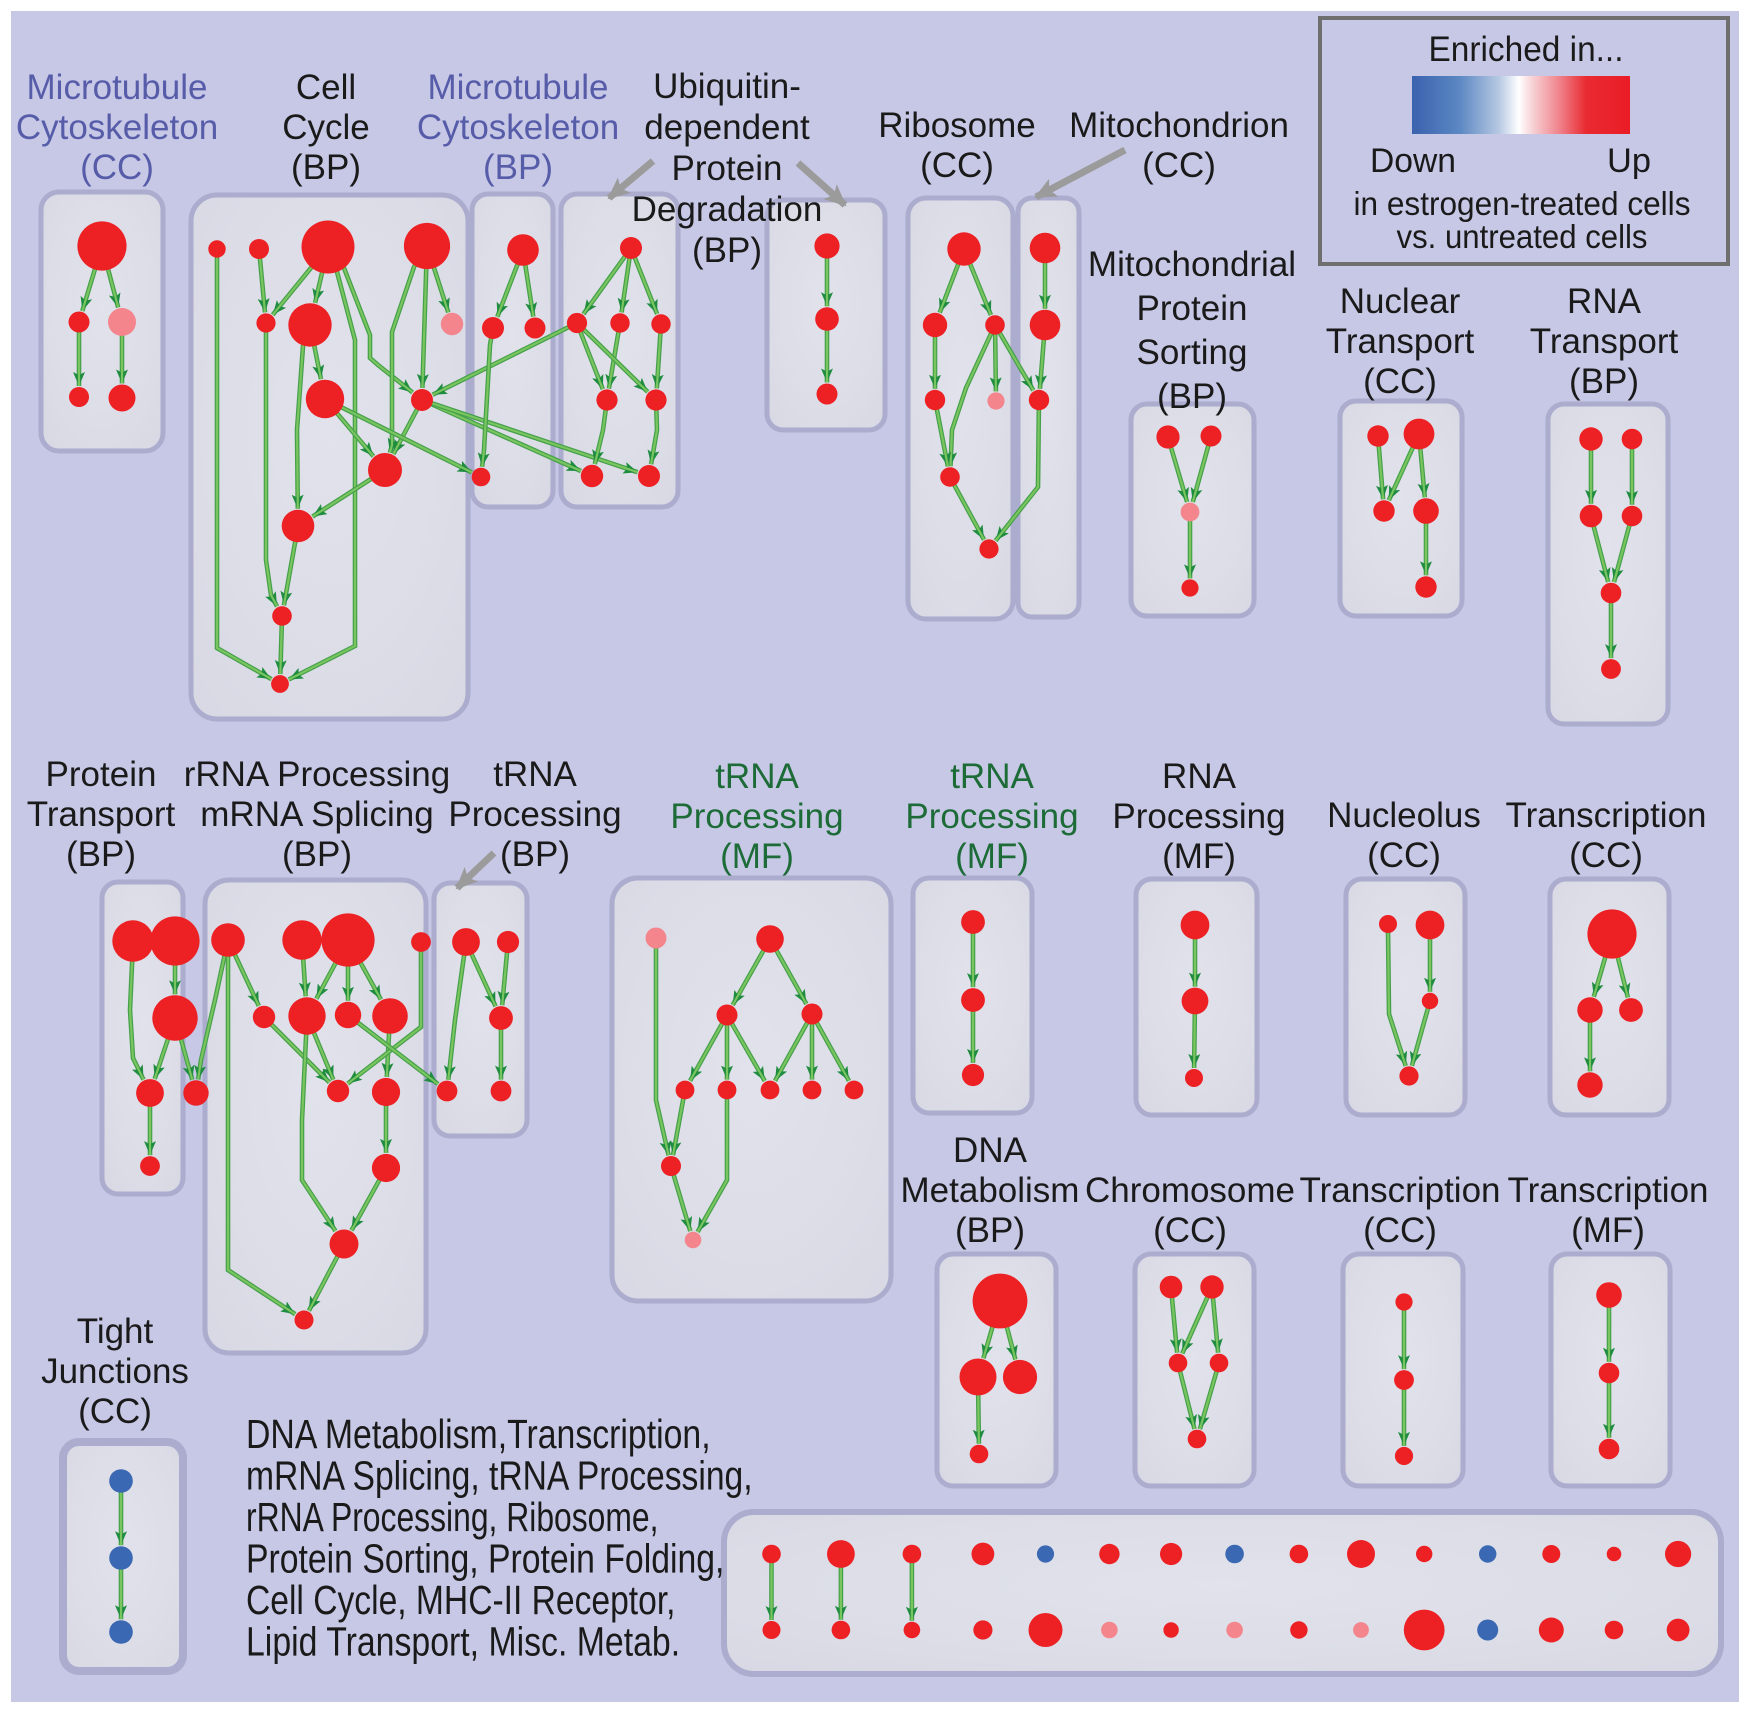  Describe the element at coordinates (326, 127) in the screenshot. I see `svg-text: Cycle` at that location.